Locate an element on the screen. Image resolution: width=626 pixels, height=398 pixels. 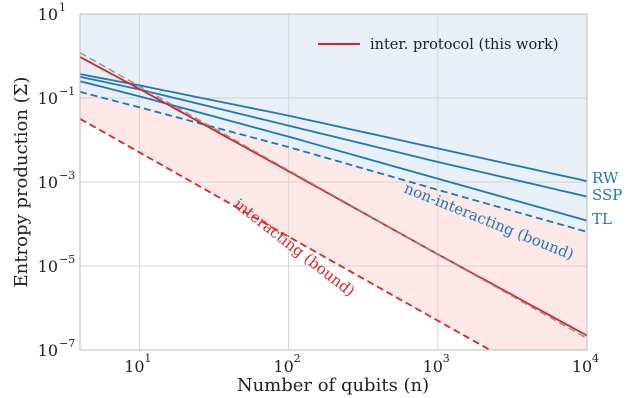
legend: inter. protocol (this work) is located at coordinates (438, 45).